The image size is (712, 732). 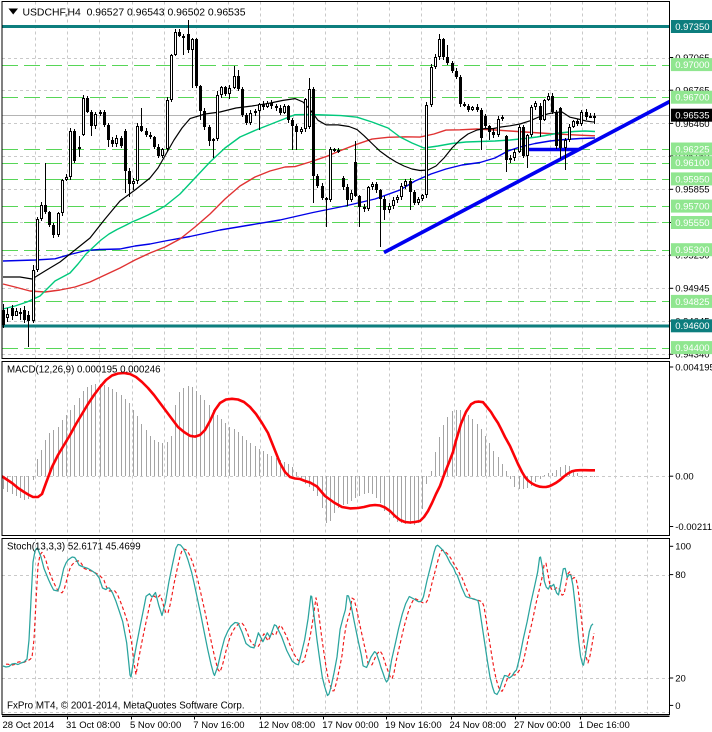 What do you see at coordinates (692, 190) in the screenshot?
I see `svg-text: 0.95855` at bounding box center [692, 190].